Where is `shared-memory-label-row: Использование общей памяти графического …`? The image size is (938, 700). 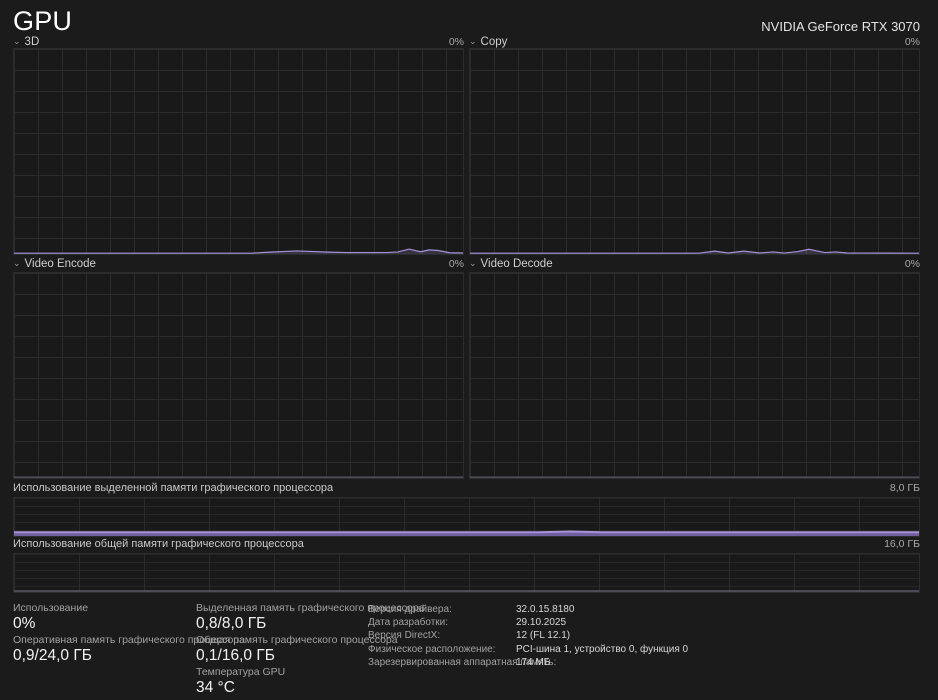 shared-memory-label-row: Использование общей памяти графического … is located at coordinates (466, 545).